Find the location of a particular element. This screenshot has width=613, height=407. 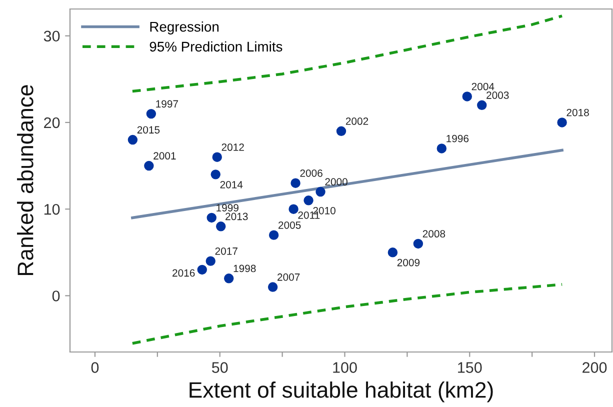

y-tick-label: 10 is located at coordinates (52, 209).